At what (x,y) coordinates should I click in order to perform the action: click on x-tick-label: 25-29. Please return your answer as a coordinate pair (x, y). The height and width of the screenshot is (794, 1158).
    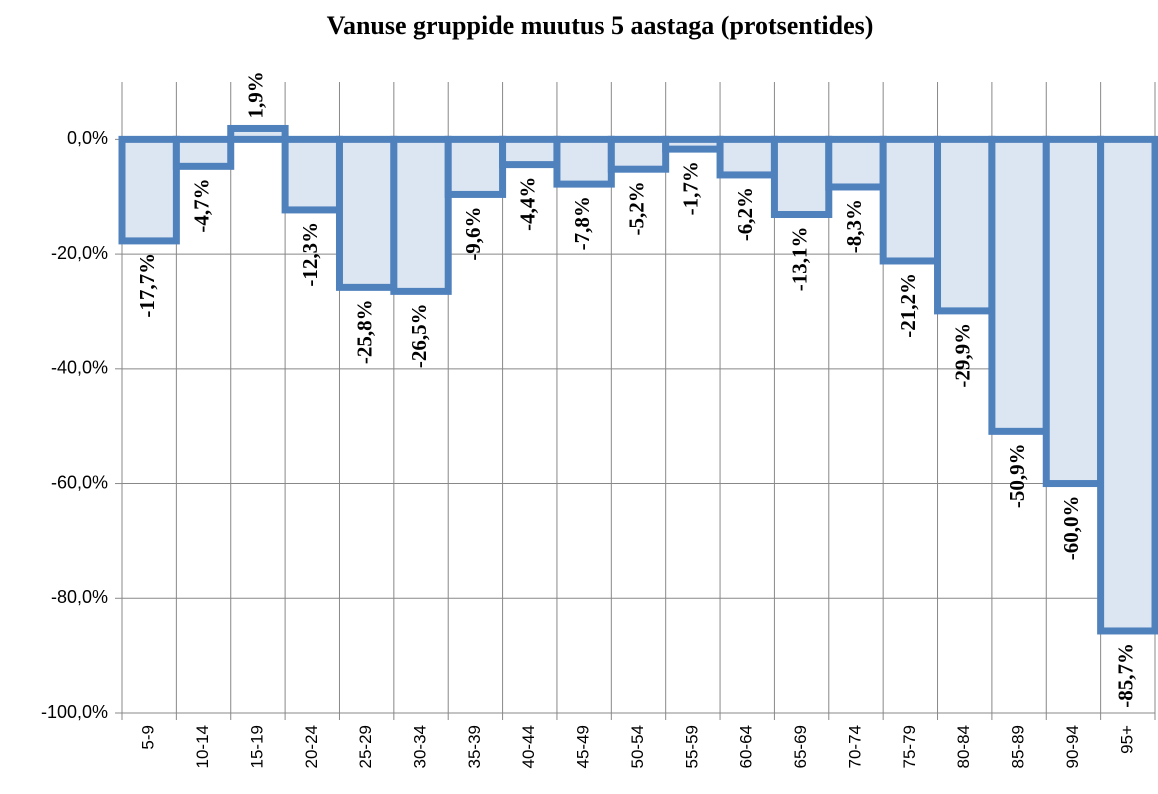
    Looking at the image, I should click on (365, 746).